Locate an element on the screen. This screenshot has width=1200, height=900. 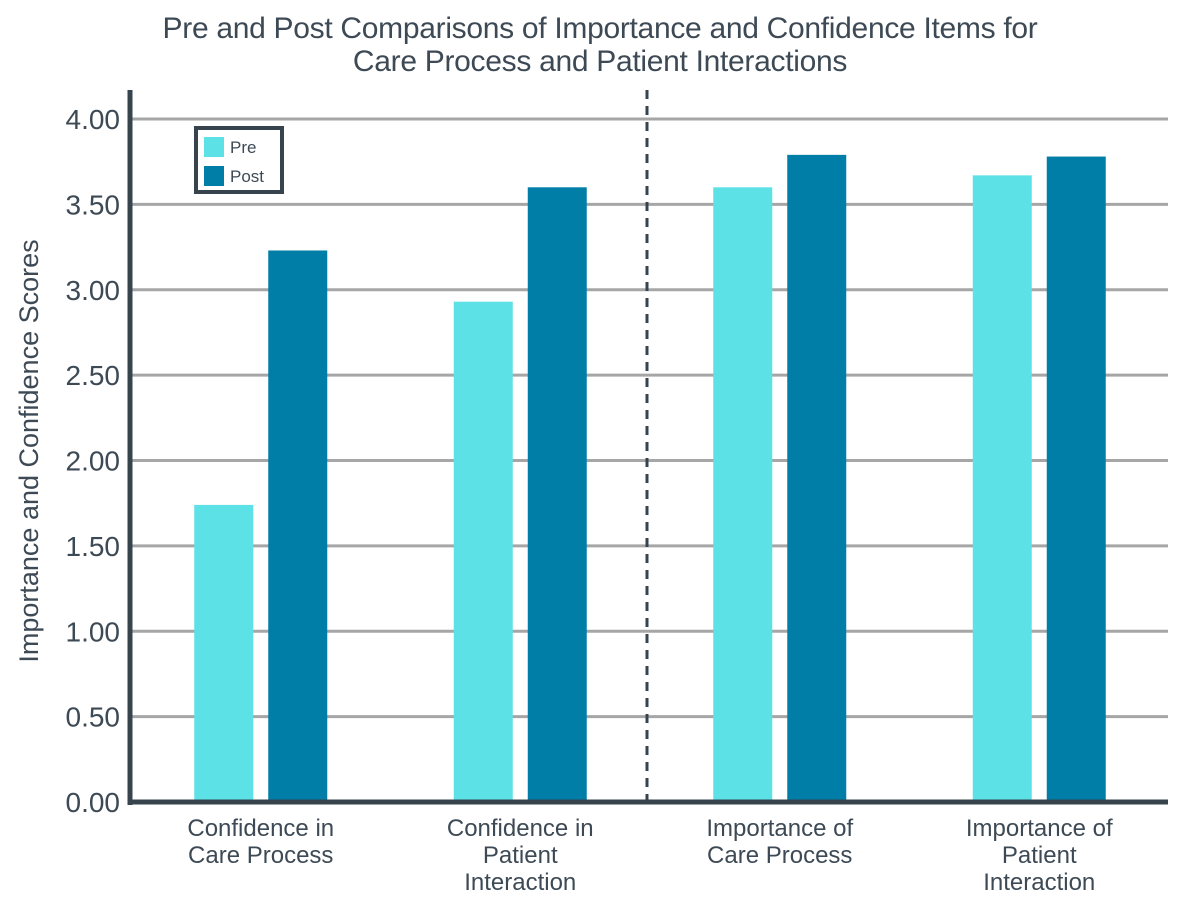
y-tick-label: 4.00 is located at coordinates (93, 119).